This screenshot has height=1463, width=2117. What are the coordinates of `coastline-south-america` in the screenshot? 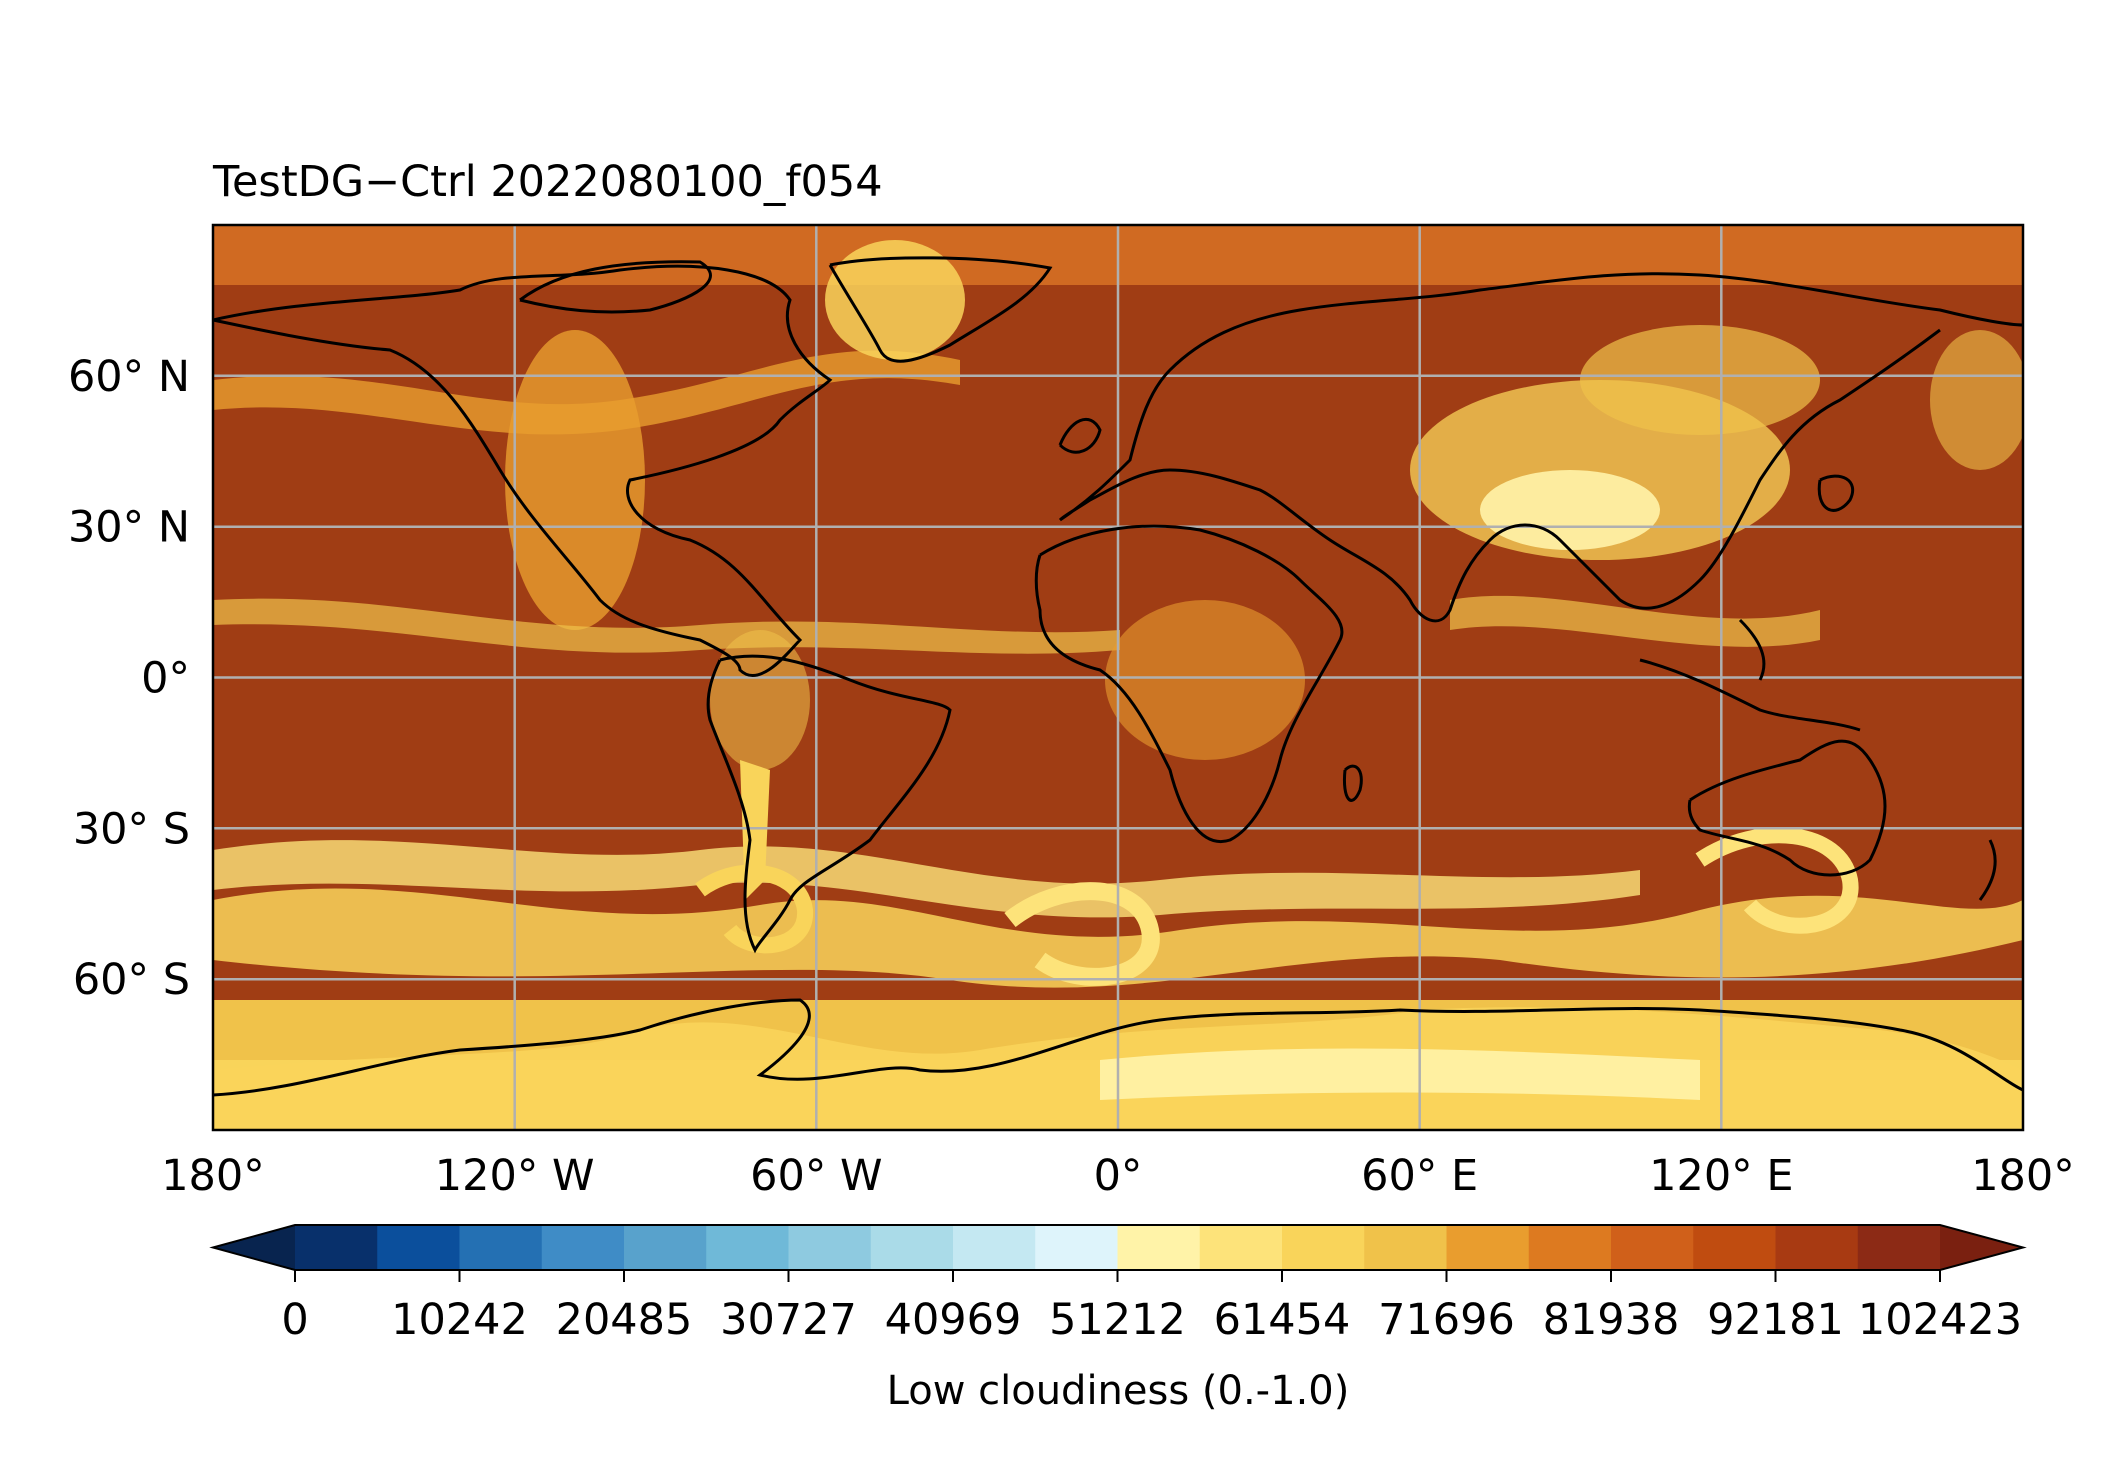 It's located at (829, 804).